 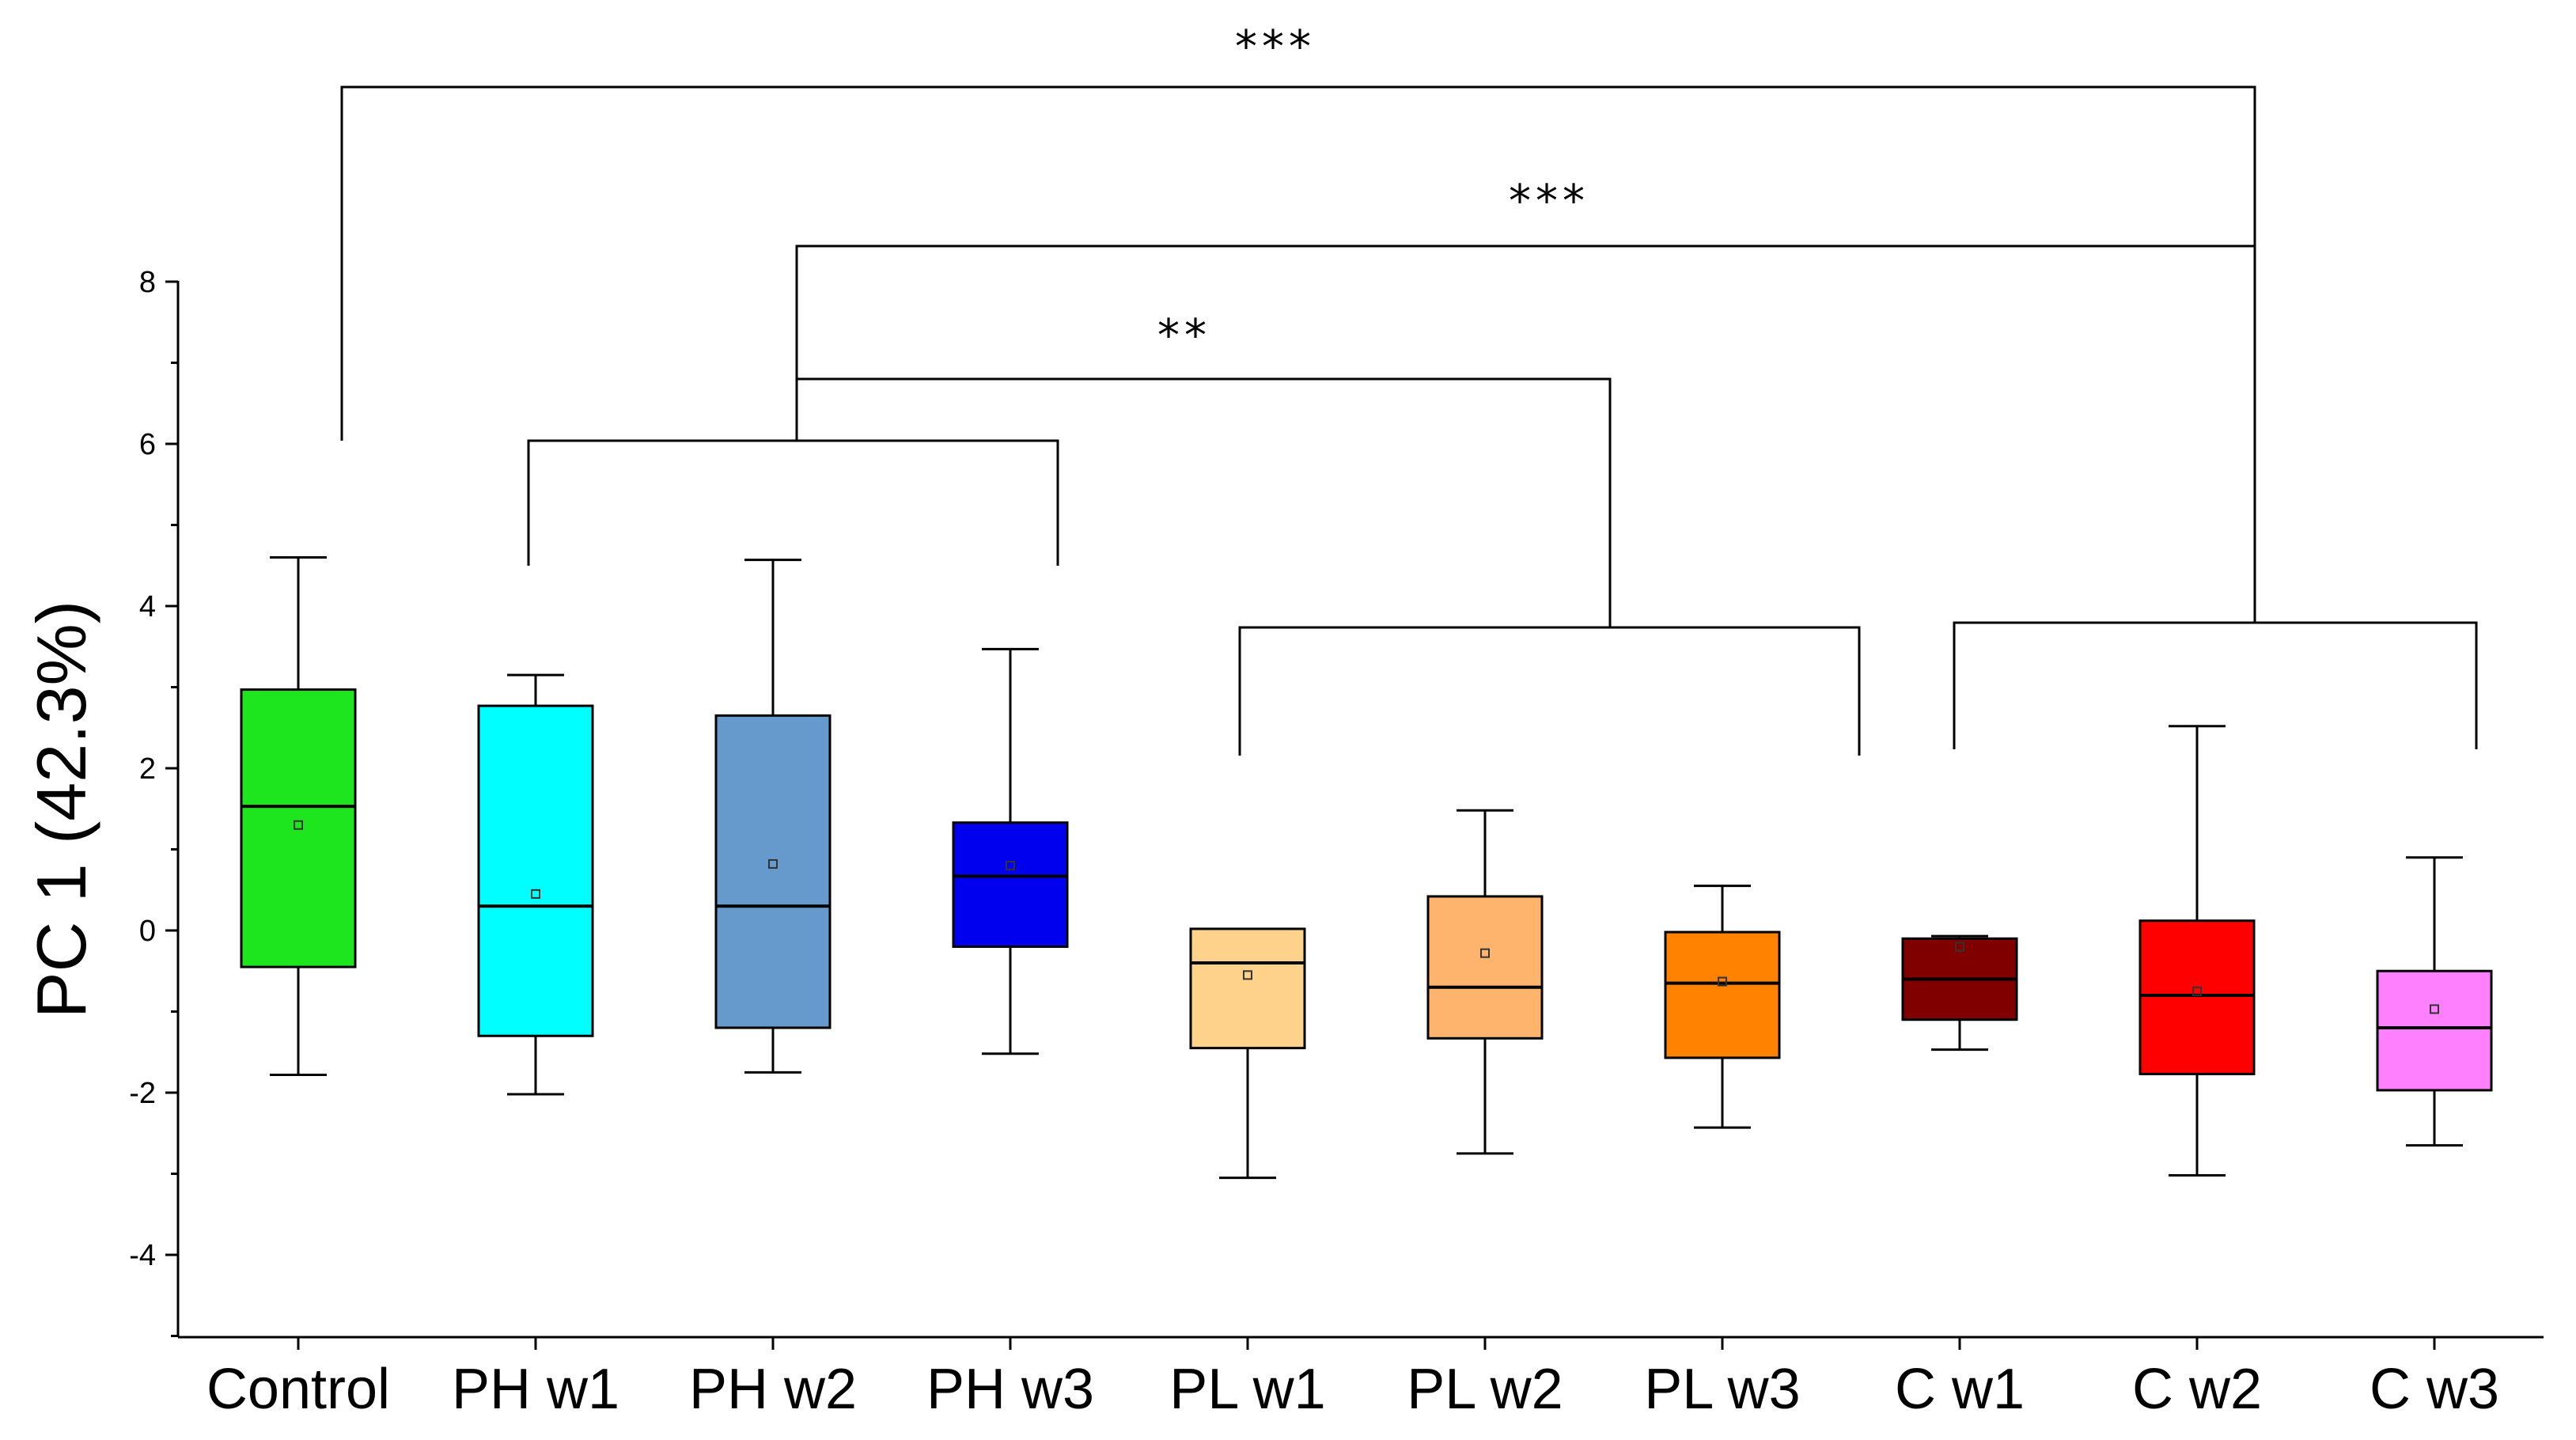 What do you see at coordinates (535, 1389) in the screenshot?
I see `x-tick-label: PH w1` at bounding box center [535, 1389].